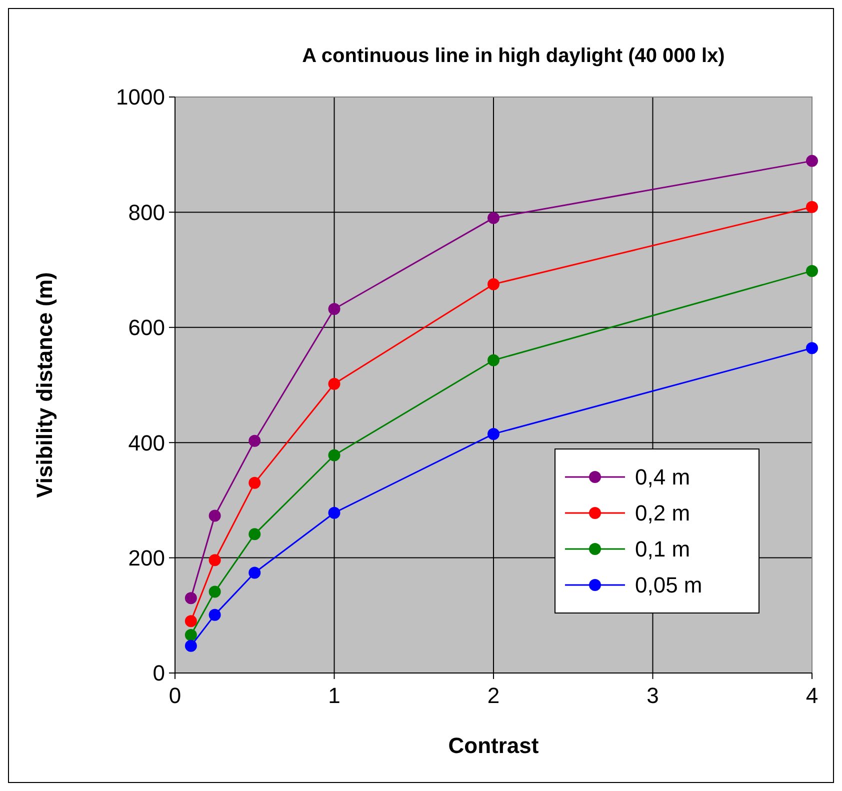 This screenshot has height=791, width=842. Describe the element at coordinates (146, 443) in the screenshot. I see `y-tick-label: 400` at that location.